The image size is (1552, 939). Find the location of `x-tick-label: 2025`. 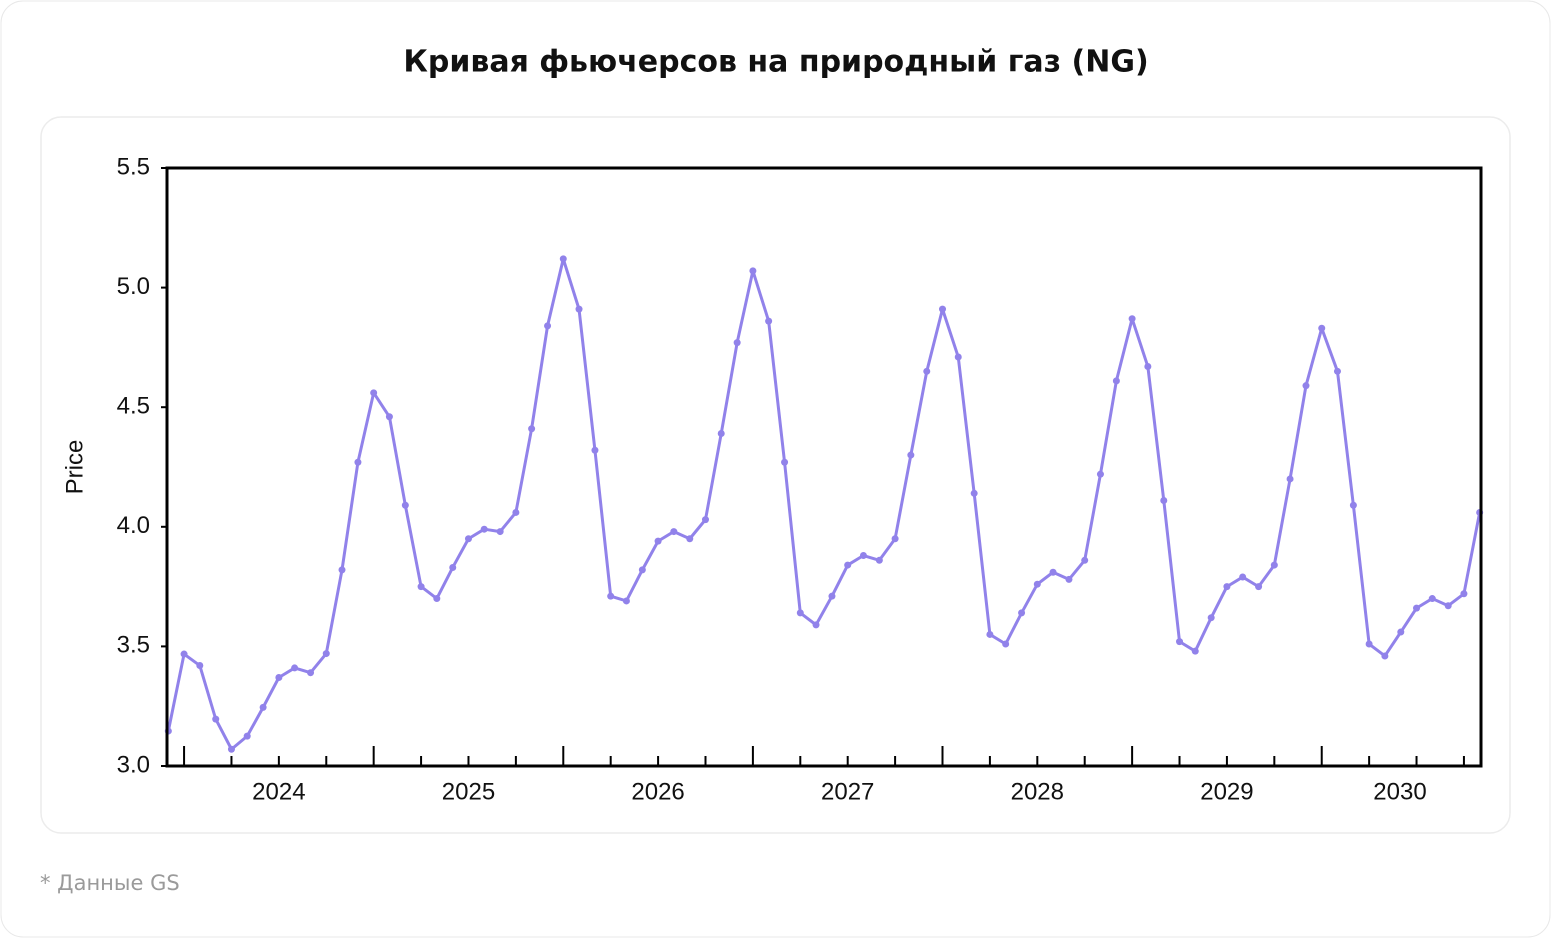

x-tick-label: 2025 is located at coordinates (468, 791).